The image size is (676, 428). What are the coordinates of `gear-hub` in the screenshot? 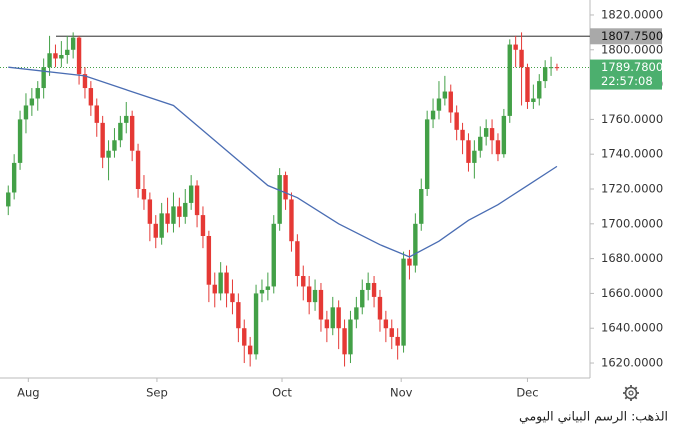 It's located at (631, 393).